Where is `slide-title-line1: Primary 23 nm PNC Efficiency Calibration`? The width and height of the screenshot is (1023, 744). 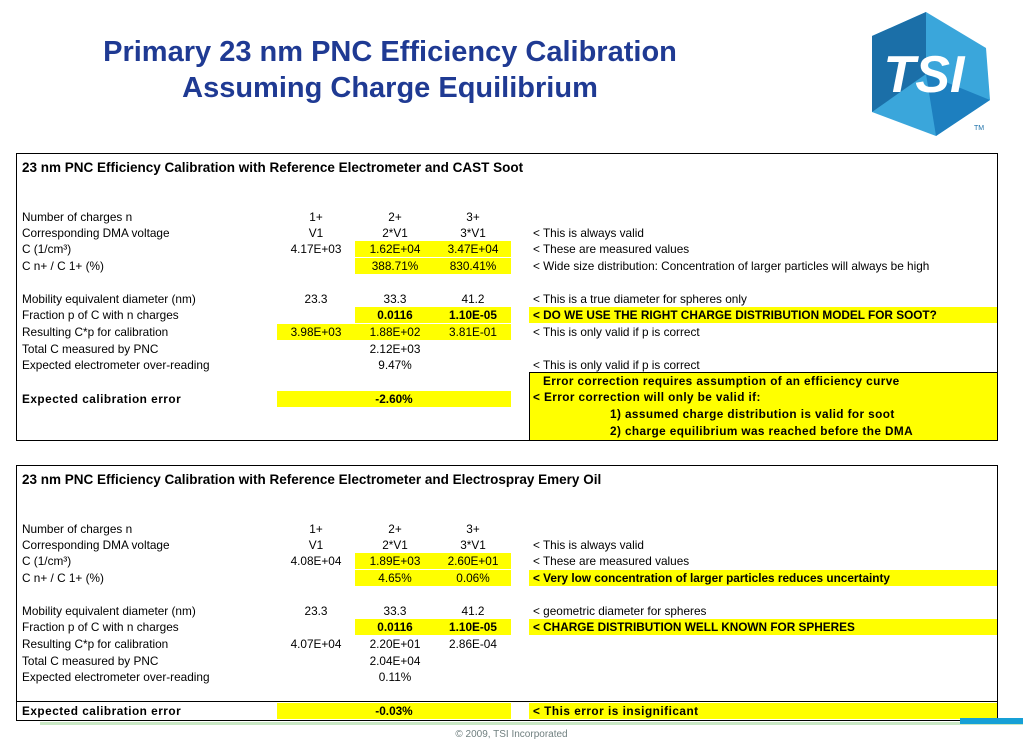 slide-title-line1: Primary 23 nm PNC Efficiency Calibration is located at coordinates (390, 52).